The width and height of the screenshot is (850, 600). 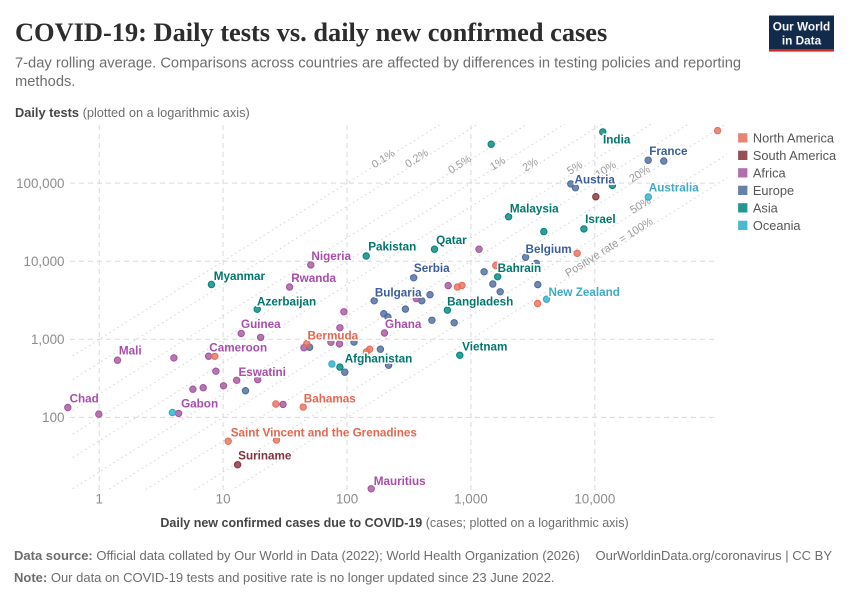 I want to click on svg-text: 100,000, so click(x=40, y=183).